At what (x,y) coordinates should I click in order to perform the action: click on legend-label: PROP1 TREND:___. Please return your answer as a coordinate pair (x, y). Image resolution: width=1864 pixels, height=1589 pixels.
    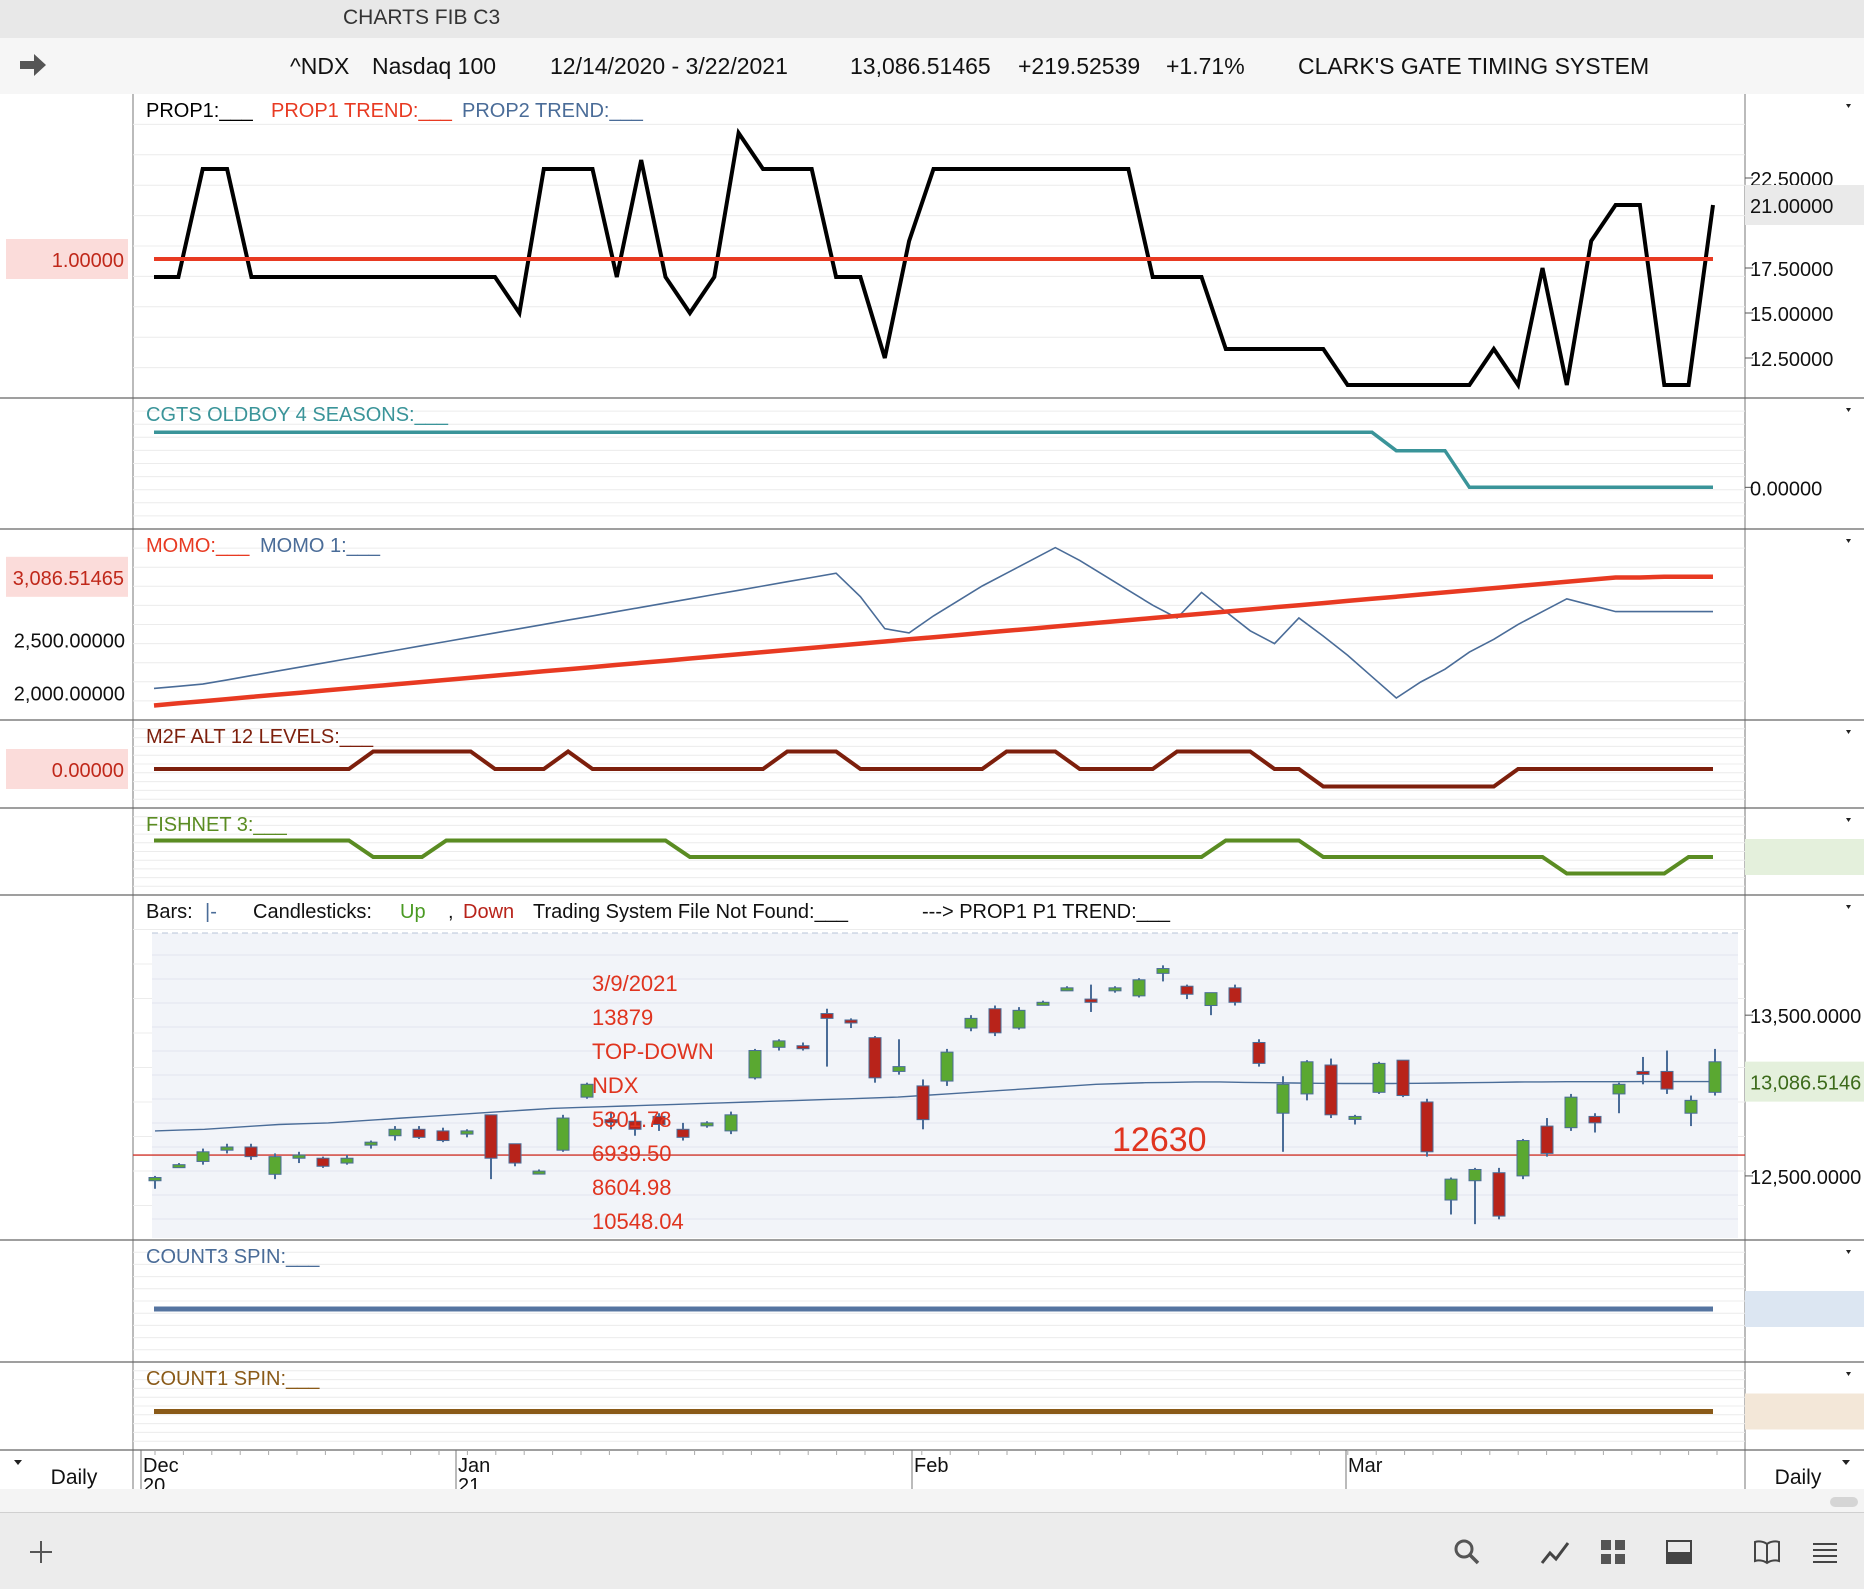
    Looking at the image, I should click on (362, 111).